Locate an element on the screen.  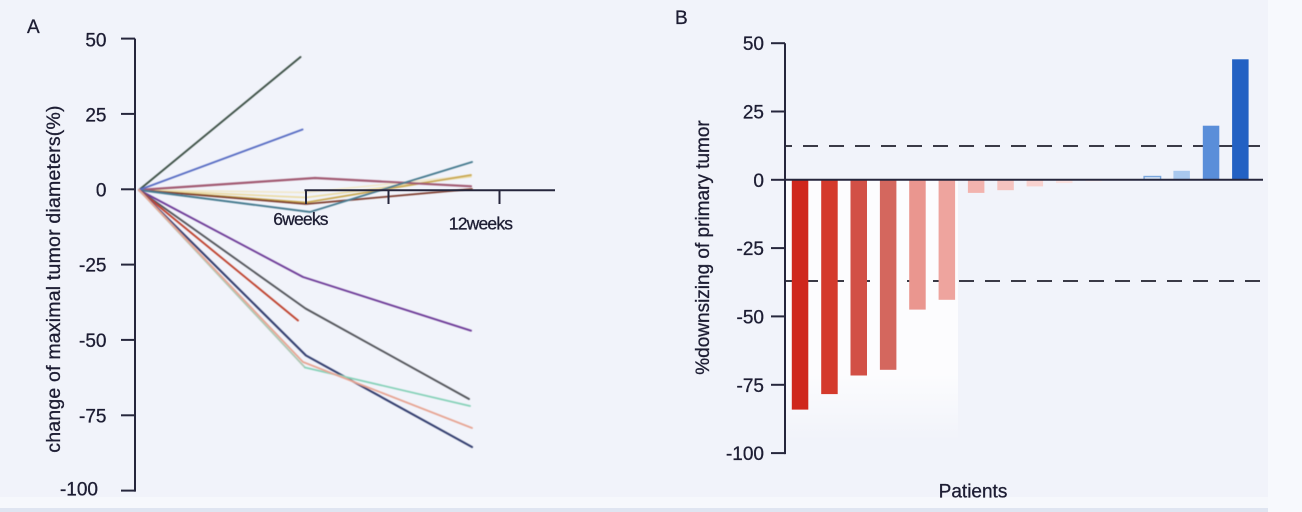
svg-text: B is located at coordinates (681, 18).